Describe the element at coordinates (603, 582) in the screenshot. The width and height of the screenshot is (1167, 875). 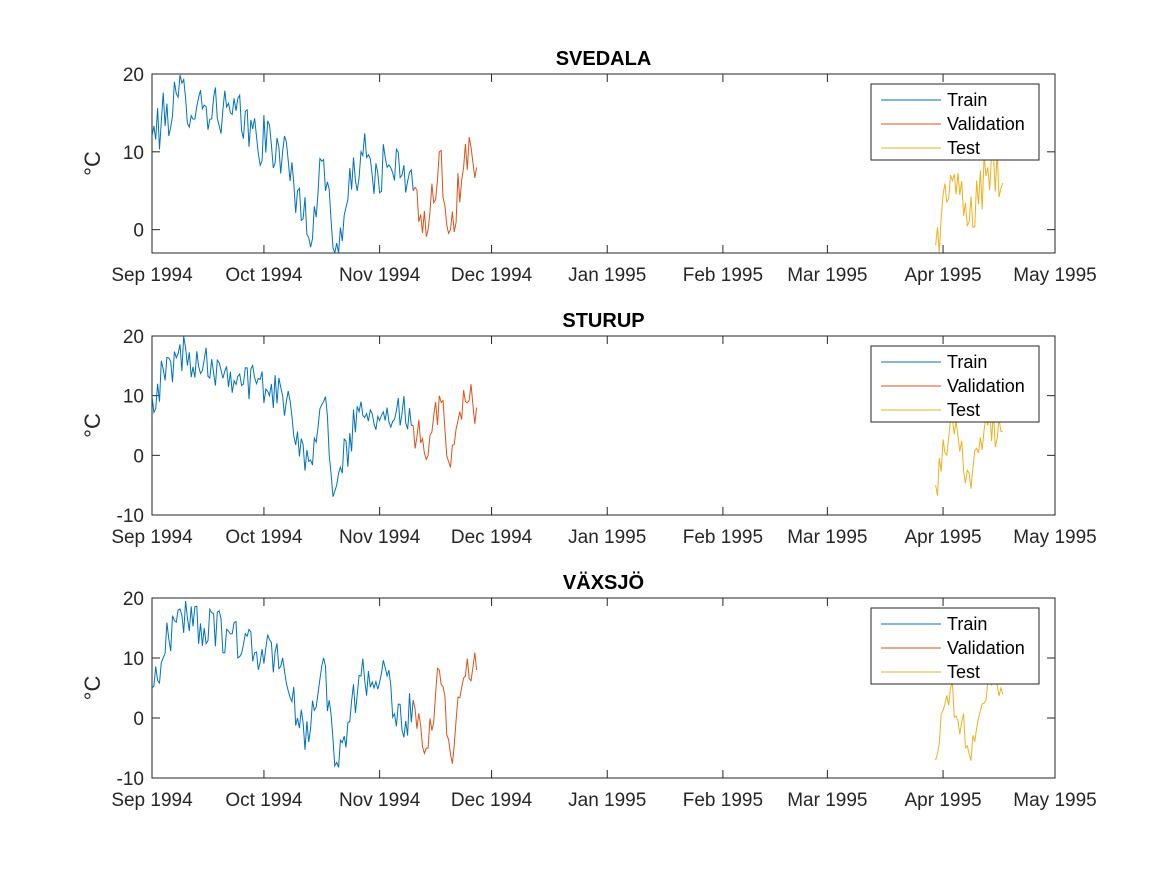
I see `subplot-title: VÄXSJÖ` at that location.